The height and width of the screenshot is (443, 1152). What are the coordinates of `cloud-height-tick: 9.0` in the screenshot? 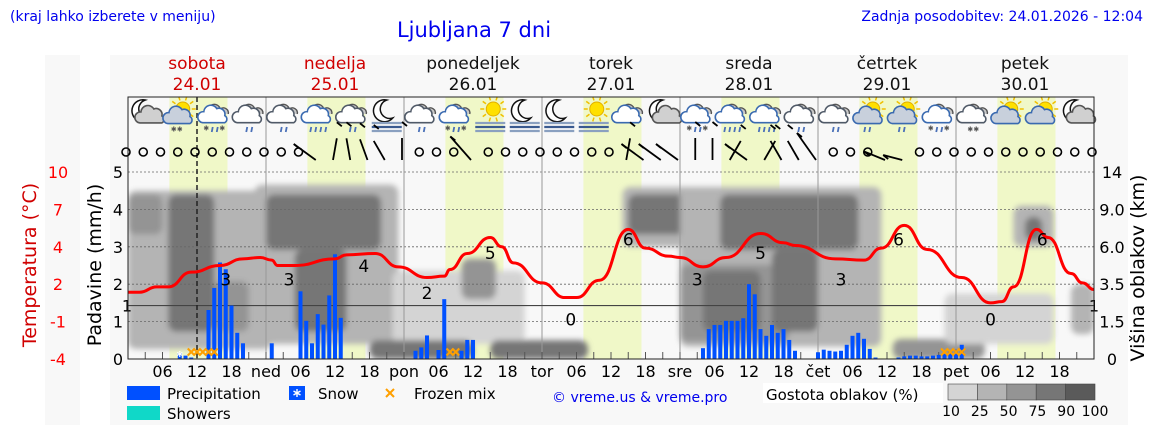 It's located at (1111, 209).